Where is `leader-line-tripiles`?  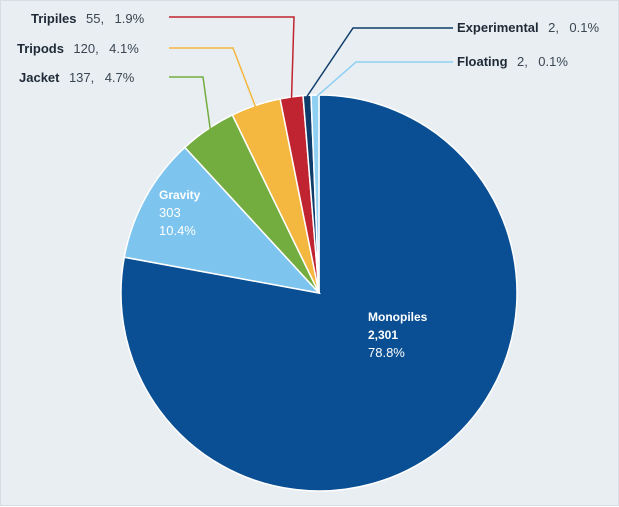 leader-line-tripiles is located at coordinates (232, 57).